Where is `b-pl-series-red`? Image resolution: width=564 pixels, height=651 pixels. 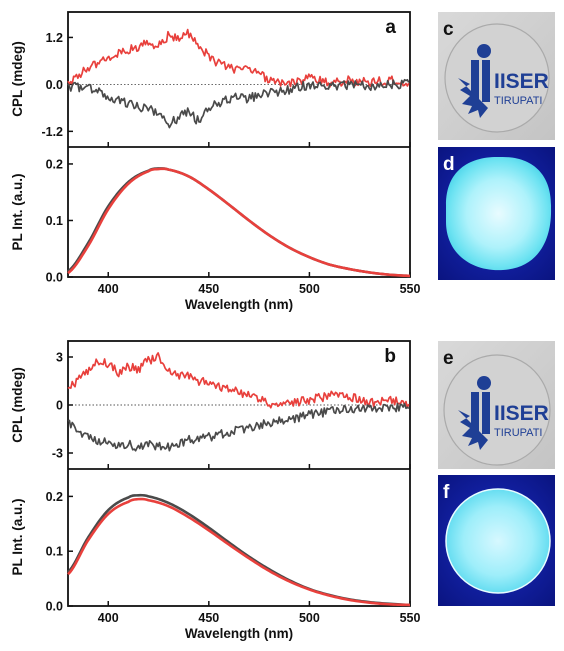
b-pl-series-red is located at coordinates (239, 552).